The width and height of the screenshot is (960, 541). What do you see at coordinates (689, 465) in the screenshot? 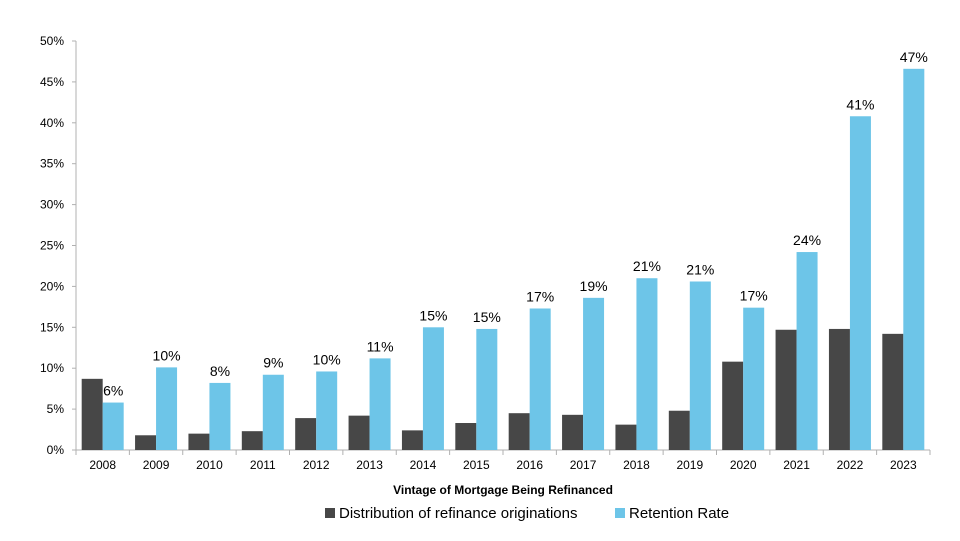
I see `x-tick-label: 2019` at bounding box center [689, 465].